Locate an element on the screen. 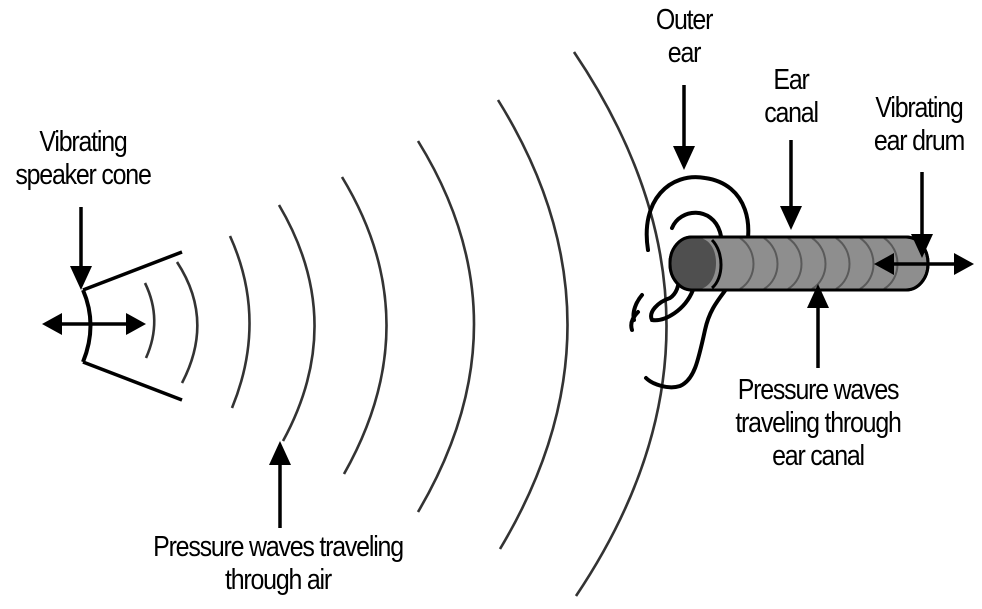 The width and height of the screenshot is (982, 609). label-line: Ear is located at coordinates (791, 80).